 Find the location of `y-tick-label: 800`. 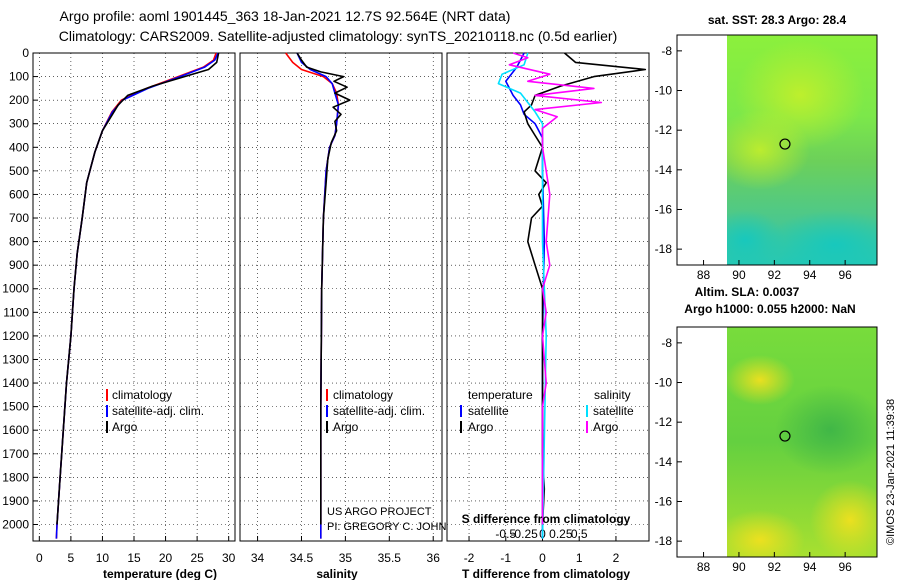

y-tick-label: 800 is located at coordinates (19, 242).